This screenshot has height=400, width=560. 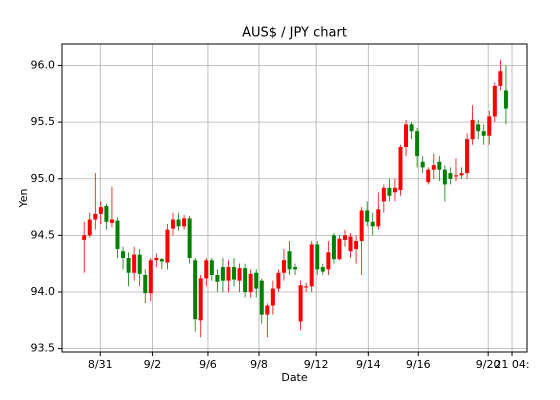 What do you see at coordinates (43, 121) in the screenshot?
I see `y-tick-label: 95.5` at bounding box center [43, 121].